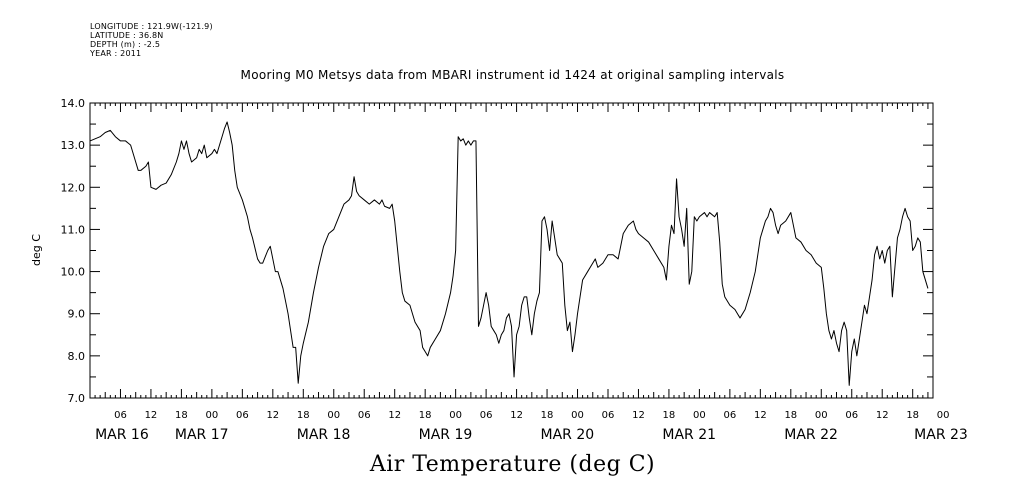 The height and width of the screenshot is (504, 1009). What do you see at coordinates (36, 250) in the screenshot?
I see `y-axis-label: deg C` at bounding box center [36, 250].